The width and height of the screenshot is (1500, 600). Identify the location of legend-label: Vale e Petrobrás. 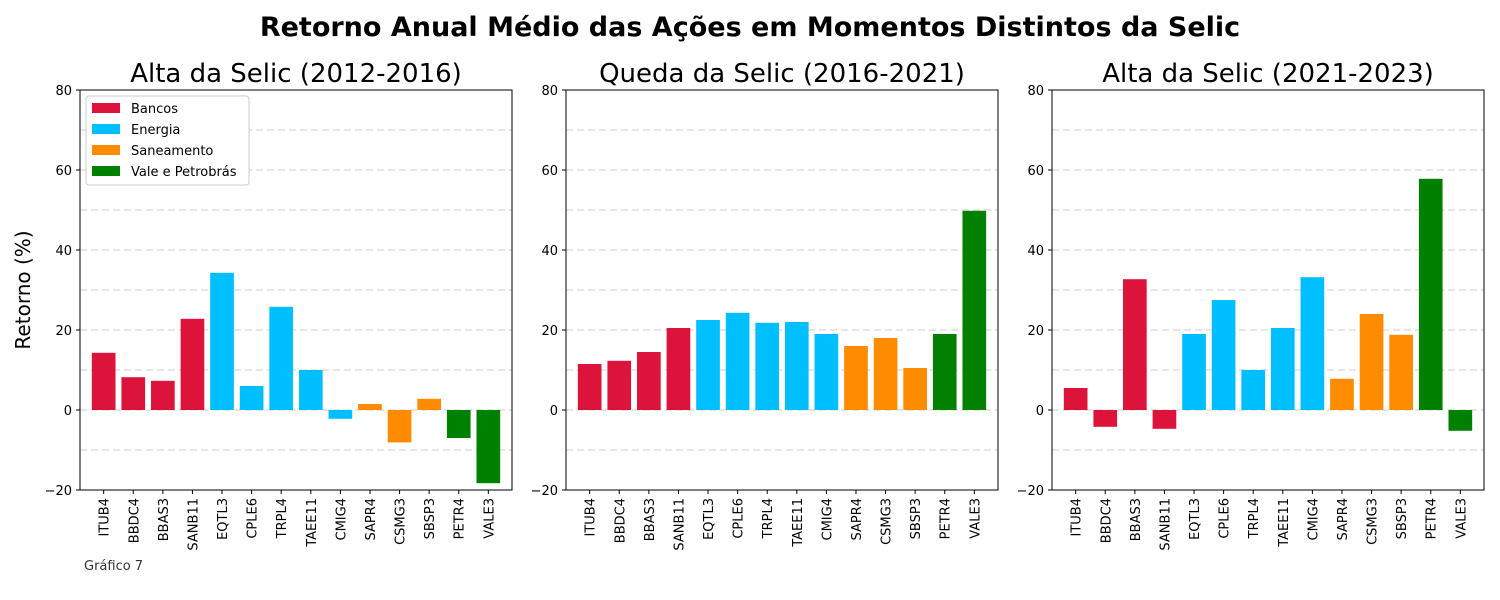
(184, 172).